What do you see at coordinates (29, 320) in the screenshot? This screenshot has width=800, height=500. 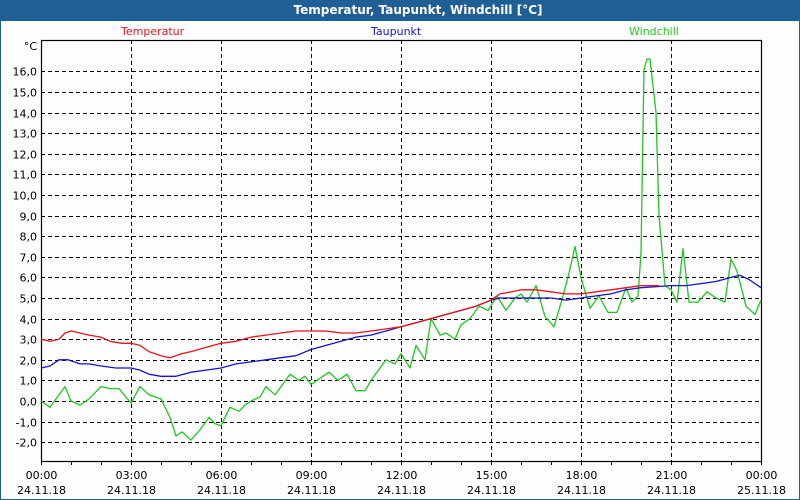 I see `y-tick-label: 4,0` at bounding box center [29, 320].